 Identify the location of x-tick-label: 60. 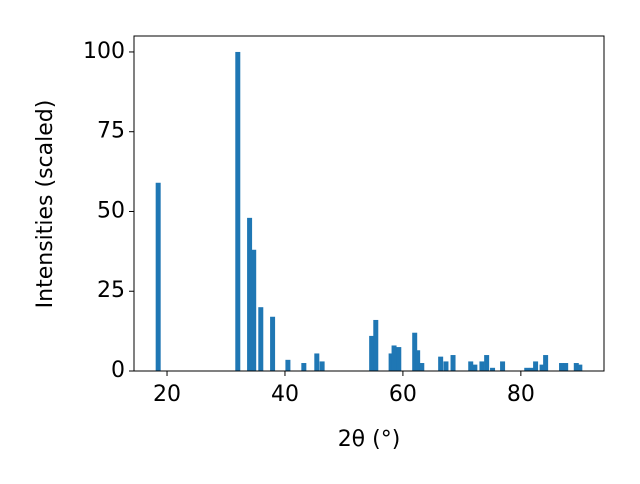
(403, 394).